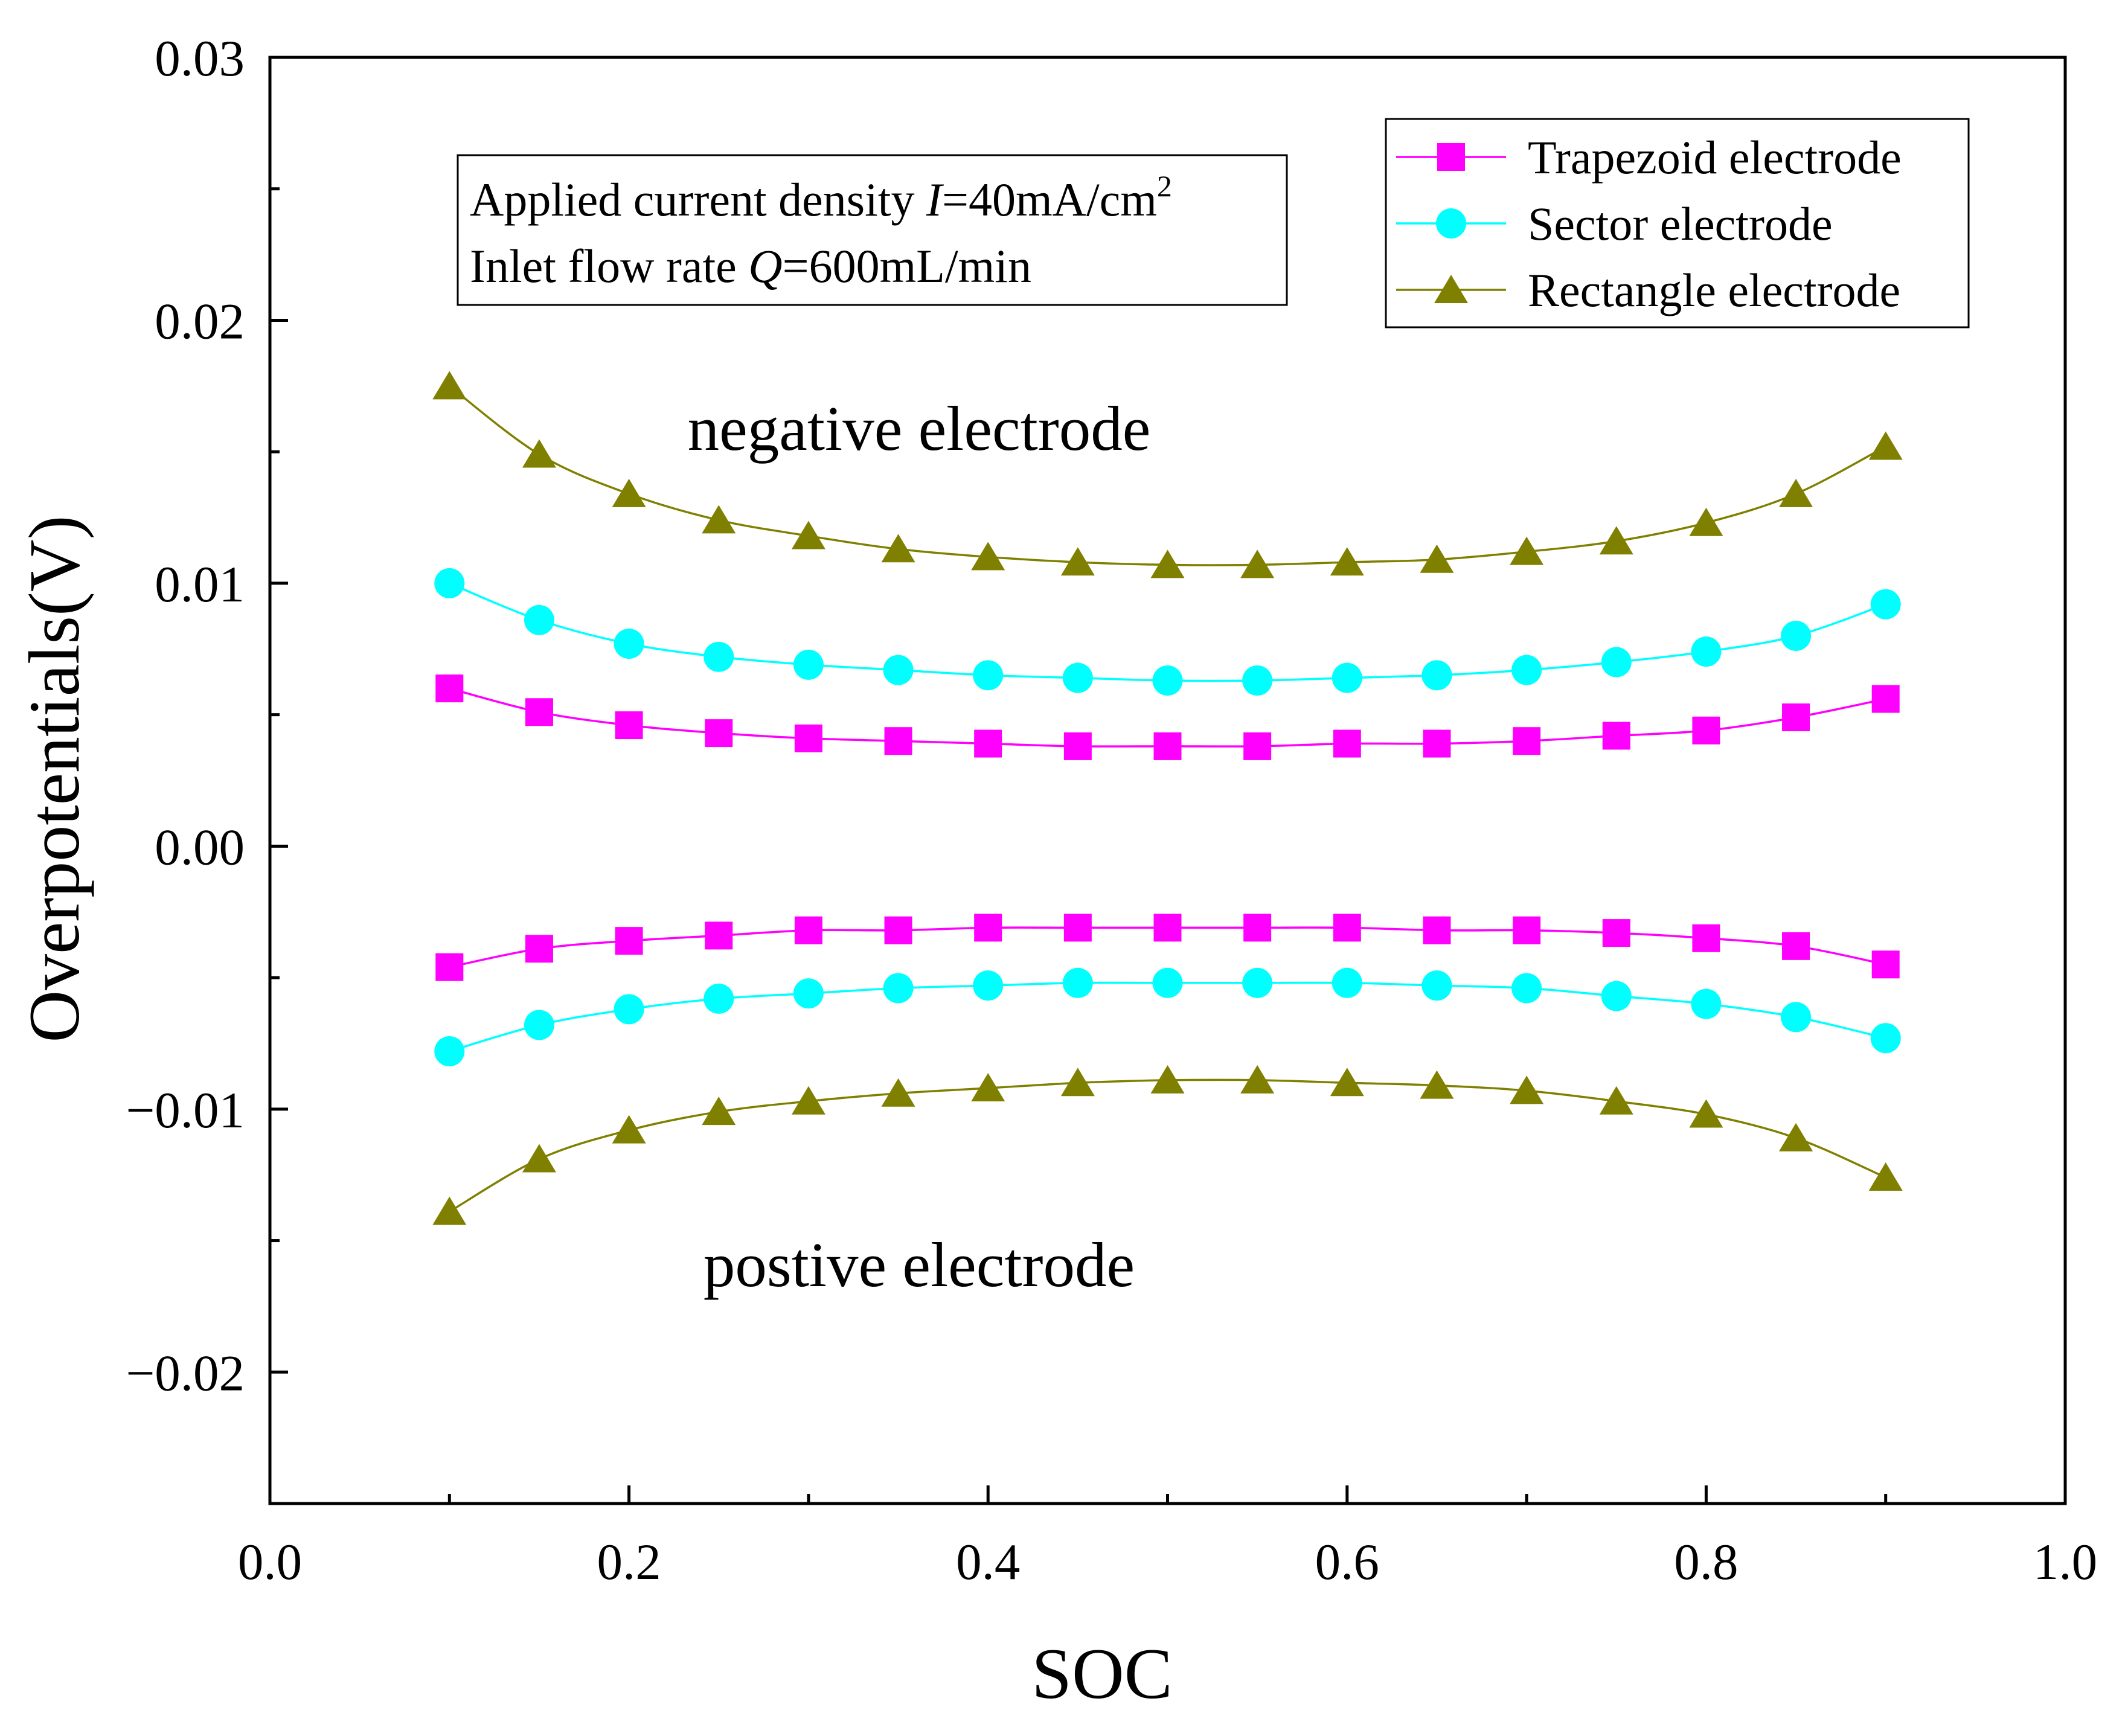  I want to click on positive-electrode-label: postive electrode, so click(919, 1264).